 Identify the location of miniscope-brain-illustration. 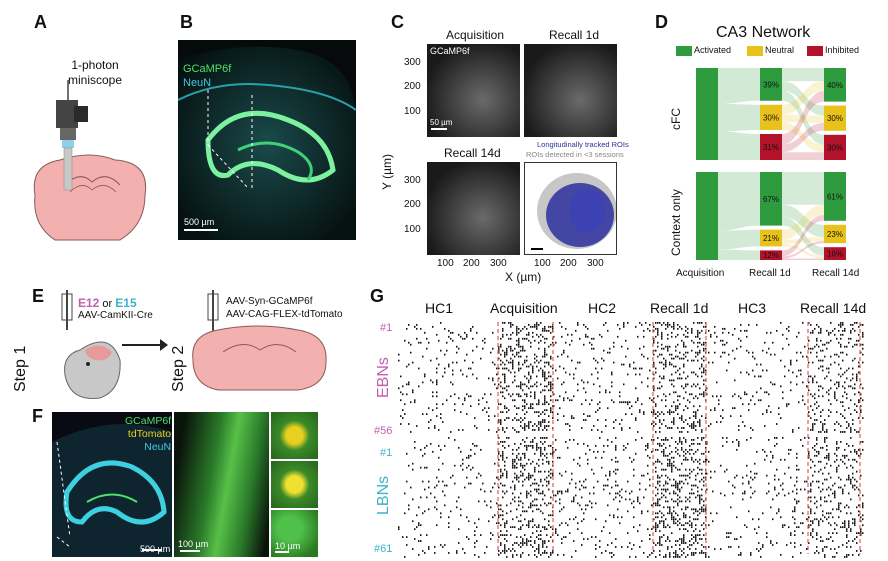
(90, 160).